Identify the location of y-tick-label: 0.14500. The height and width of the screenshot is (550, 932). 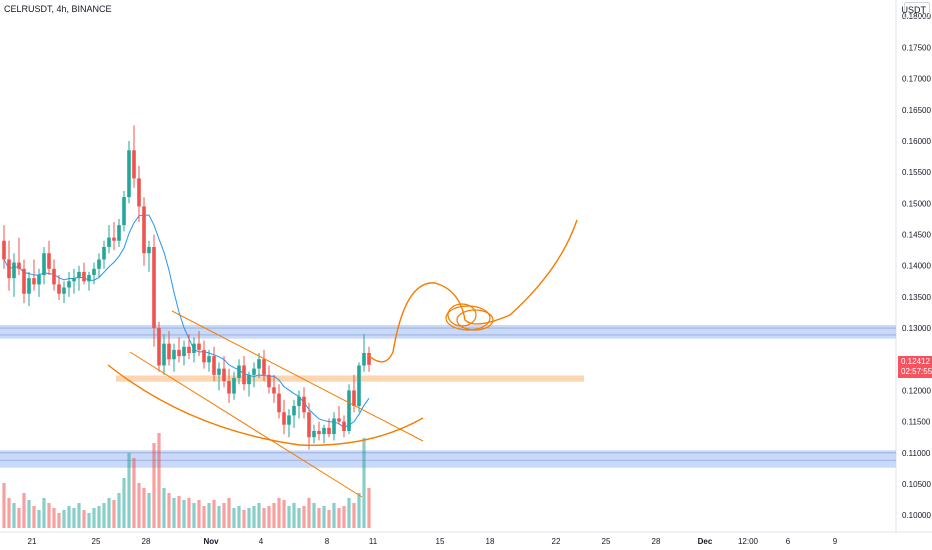
(916, 235).